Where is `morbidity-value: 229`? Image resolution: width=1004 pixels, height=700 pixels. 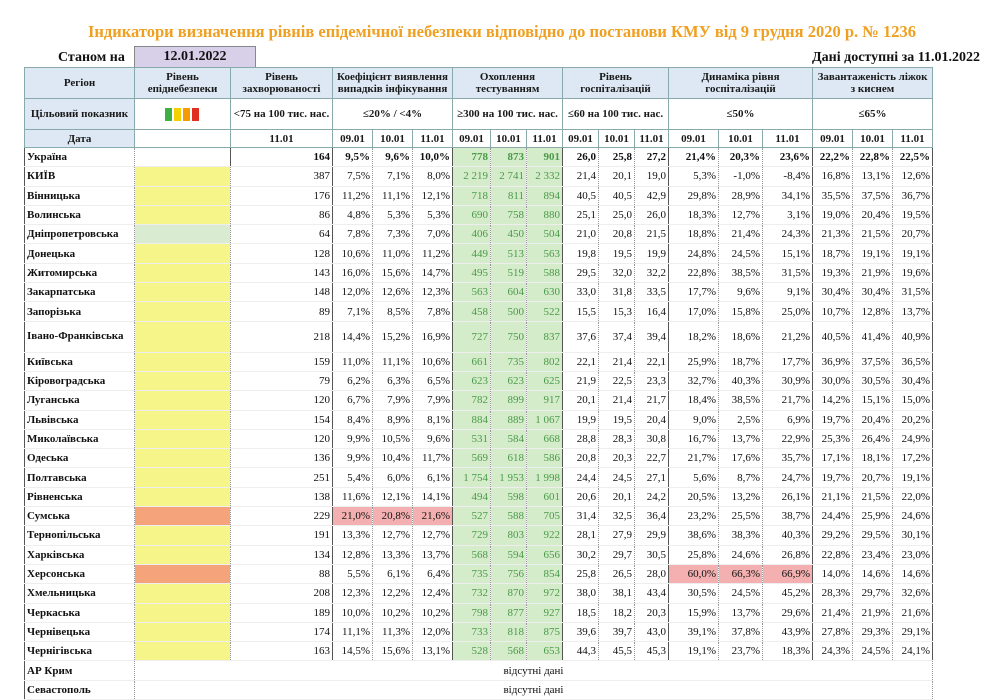
morbidity-value: 229 is located at coordinates (281, 516).